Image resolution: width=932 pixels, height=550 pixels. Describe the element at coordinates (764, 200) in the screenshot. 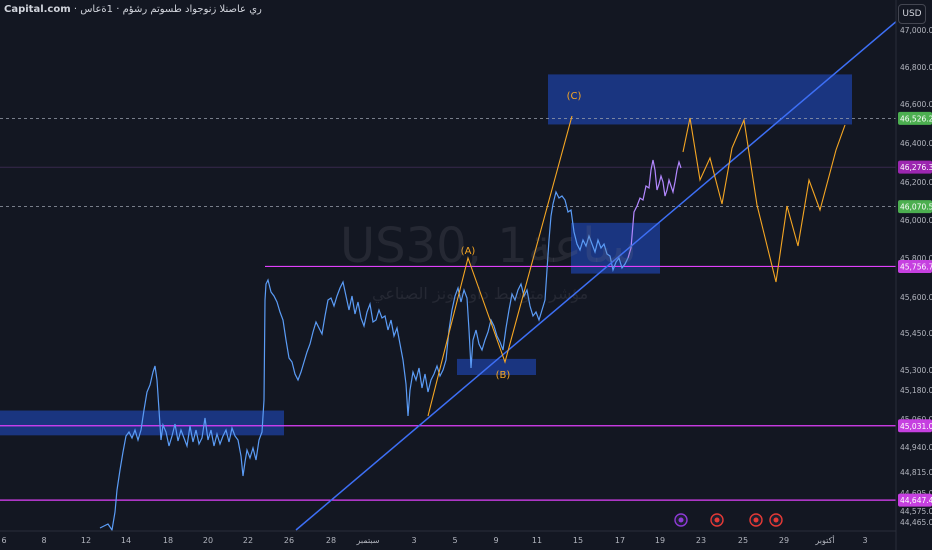

I see `projection-wave-line` at that location.